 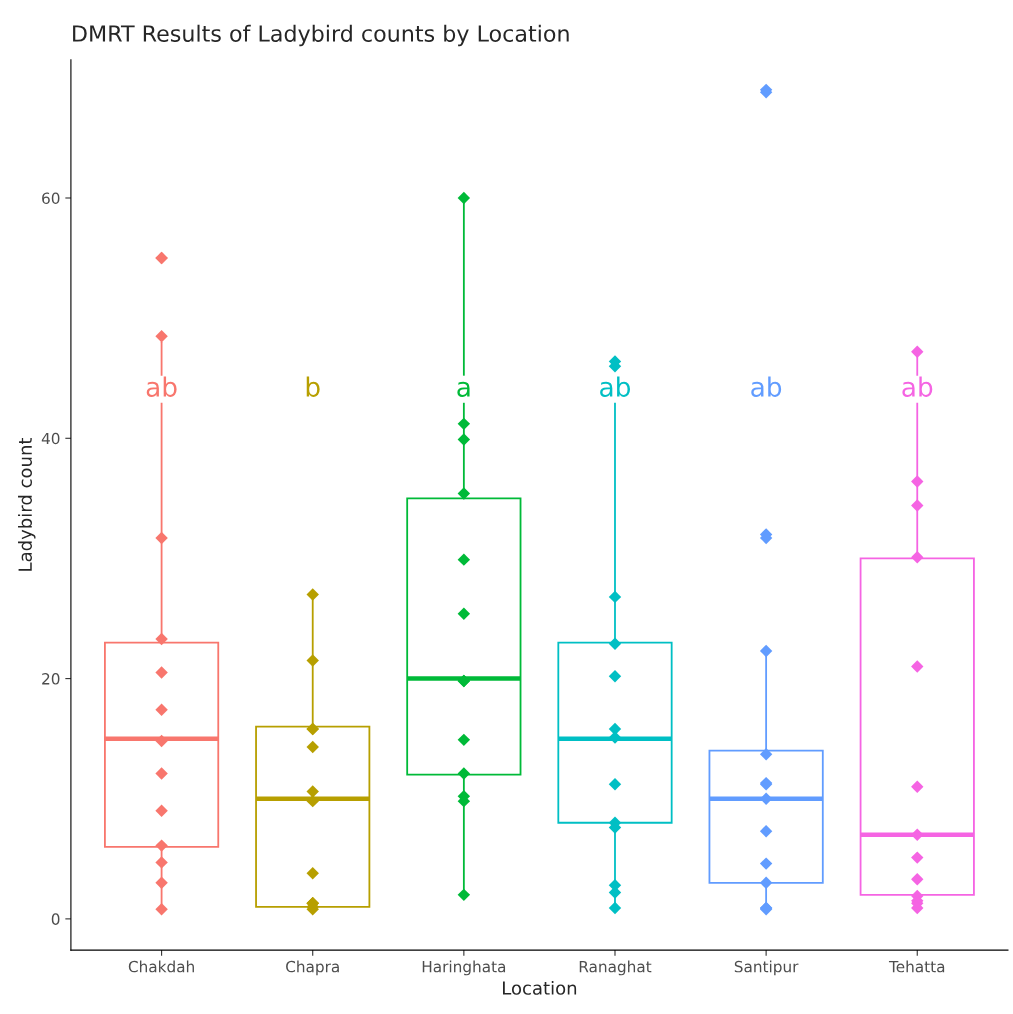 I want to click on x-tick-label: Santipur, so click(x=766, y=968).